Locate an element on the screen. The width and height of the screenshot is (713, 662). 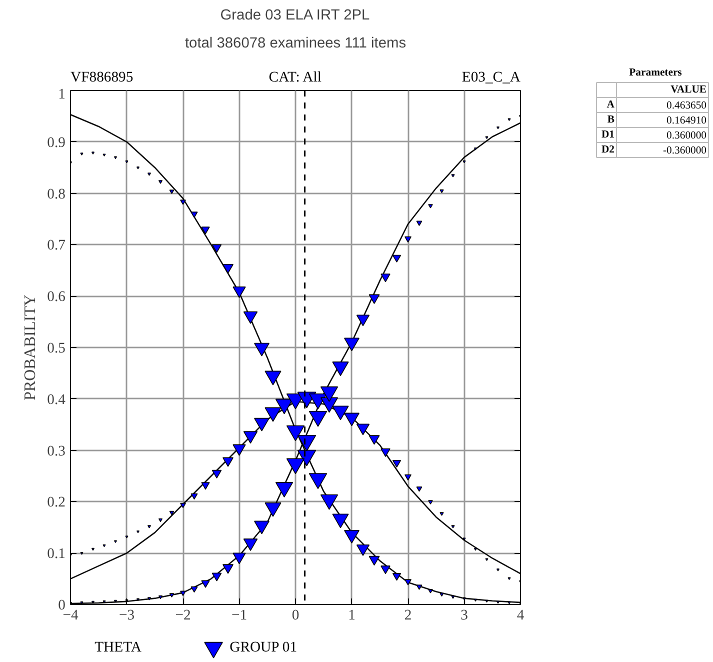
y-tick-label: 0.7 is located at coordinates (56, 246).